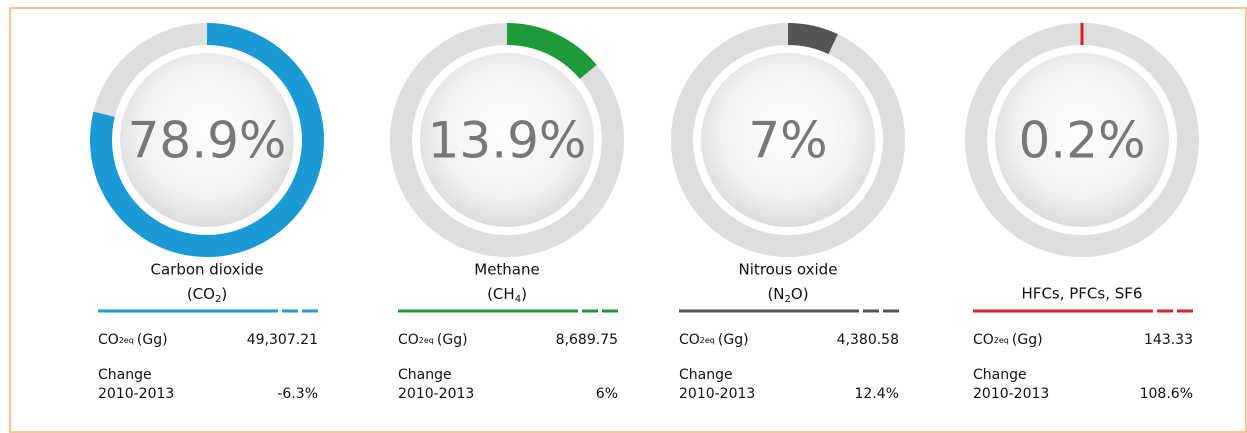 The height and width of the screenshot is (433, 1247). What do you see at coordinates (501, 294) in the screenshot?
I see `formula-part: (CH` at bounding box center [501, 294].